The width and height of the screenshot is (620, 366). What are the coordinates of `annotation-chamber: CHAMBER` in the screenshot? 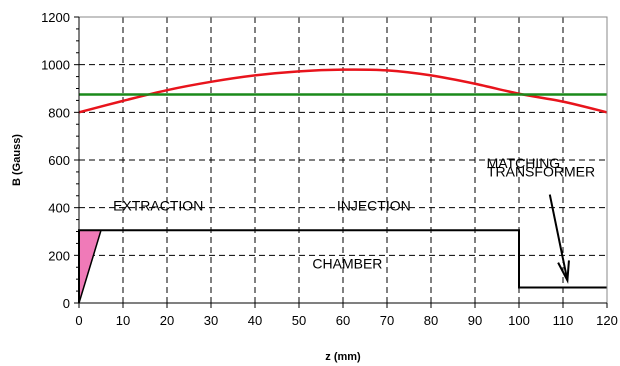 It's located at (347, 264).